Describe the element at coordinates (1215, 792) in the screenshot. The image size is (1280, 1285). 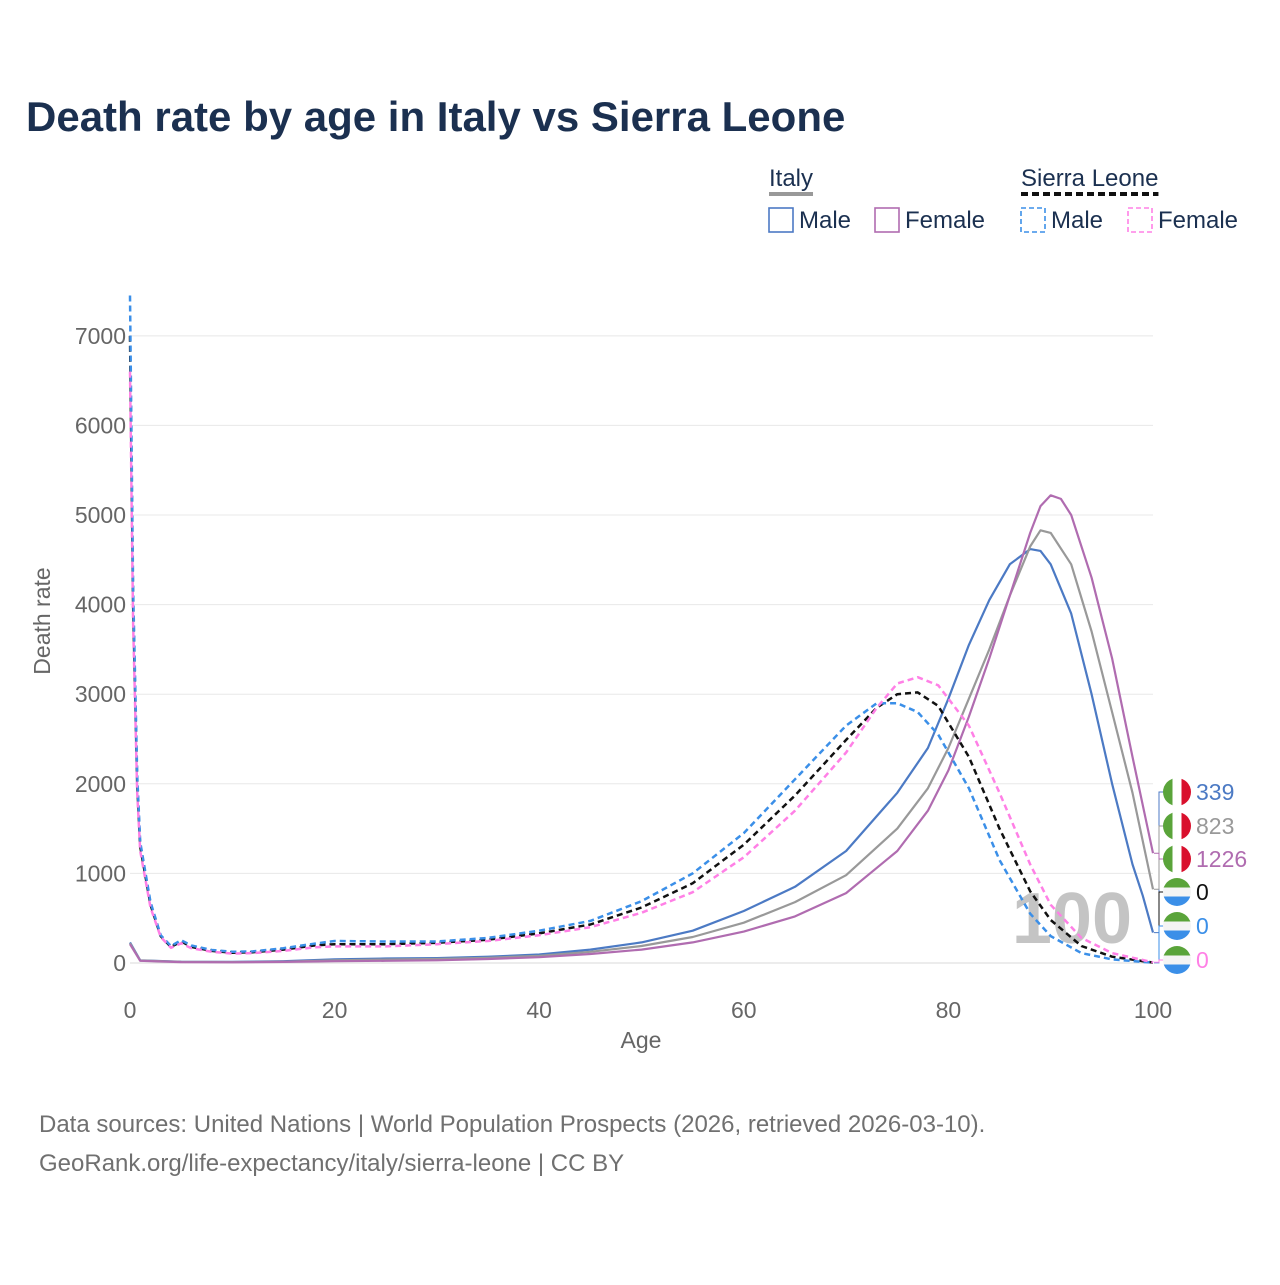
I see `end-value-italy-male: 339` at that location.